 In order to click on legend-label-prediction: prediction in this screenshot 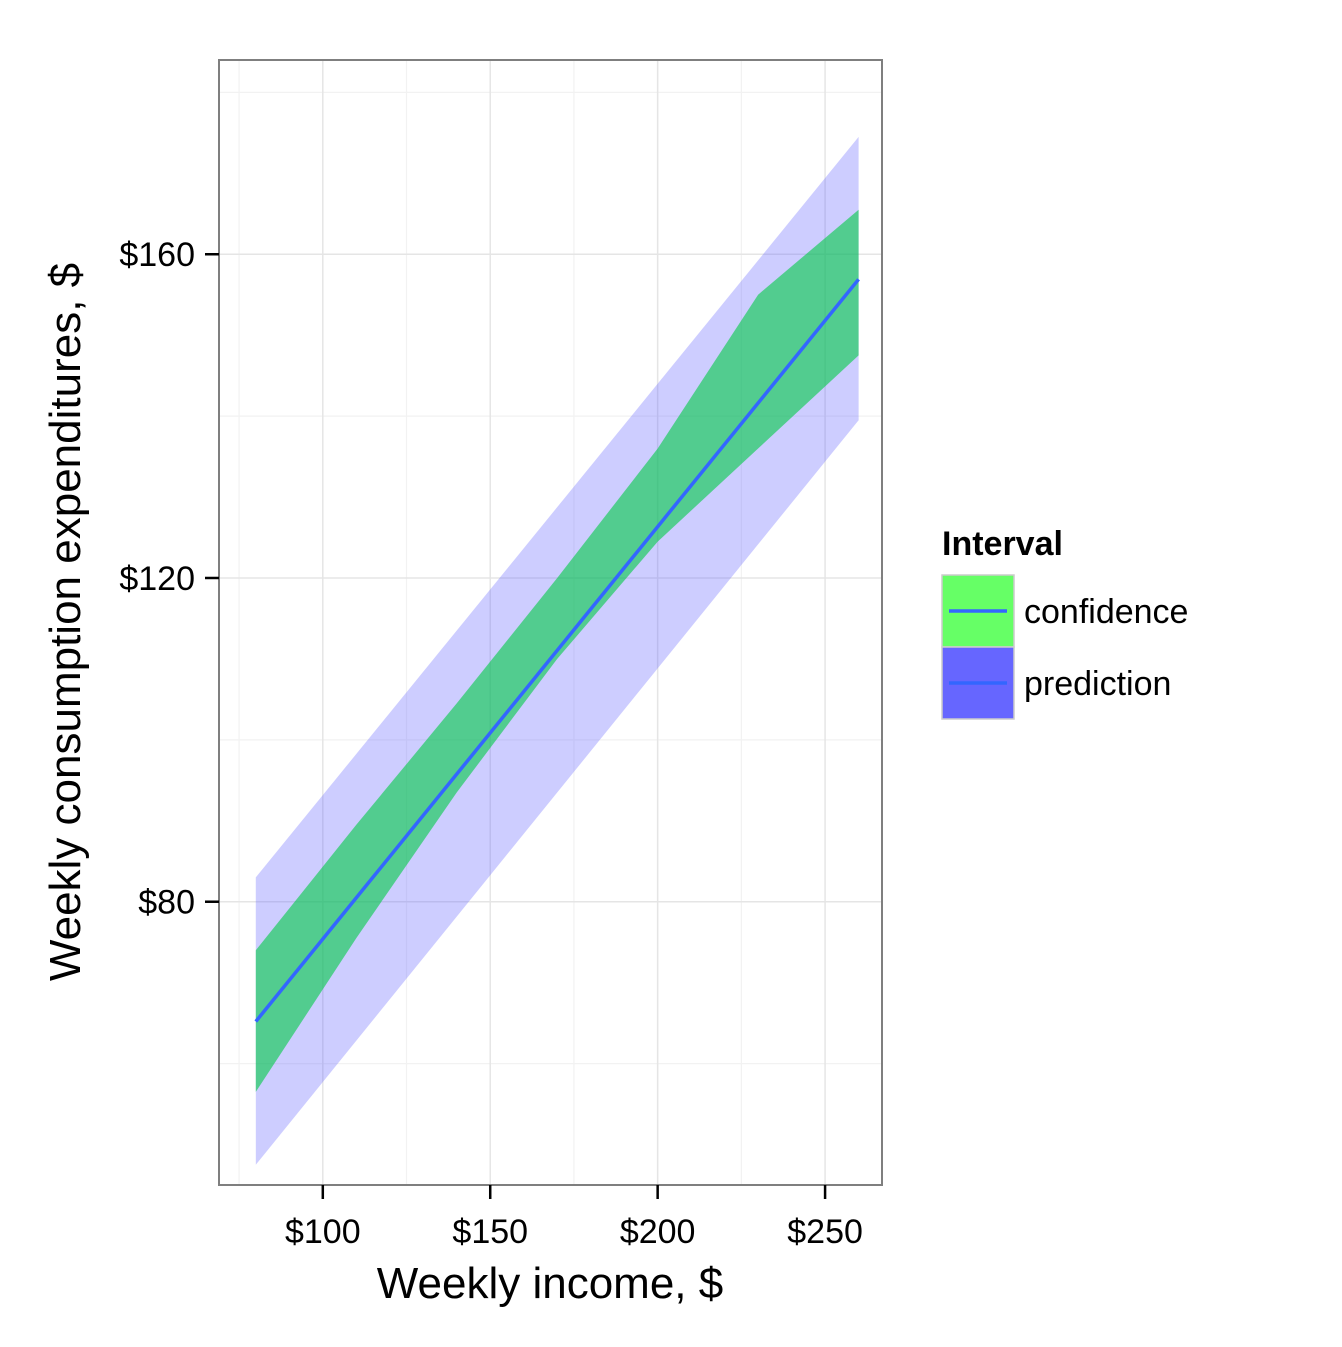, I will do `click(1097, 684)`.